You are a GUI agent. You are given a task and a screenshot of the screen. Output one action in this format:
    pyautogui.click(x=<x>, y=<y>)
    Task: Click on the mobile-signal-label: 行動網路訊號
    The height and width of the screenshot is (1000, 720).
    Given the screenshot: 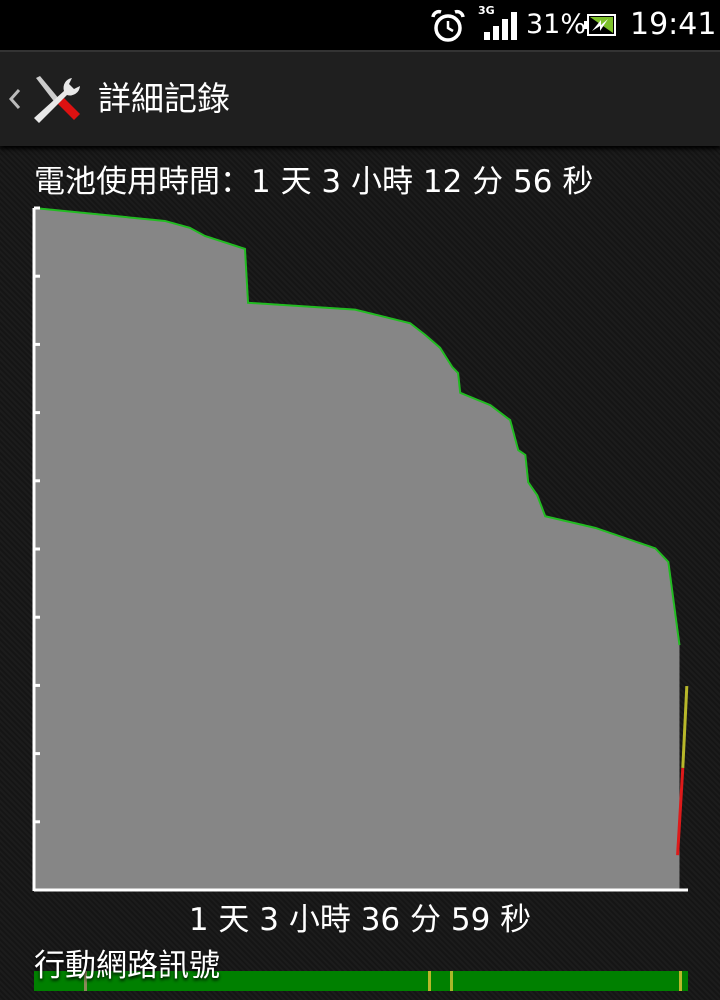 What is the action you would take?
    pyautogui.click(x=127, y=966)
    